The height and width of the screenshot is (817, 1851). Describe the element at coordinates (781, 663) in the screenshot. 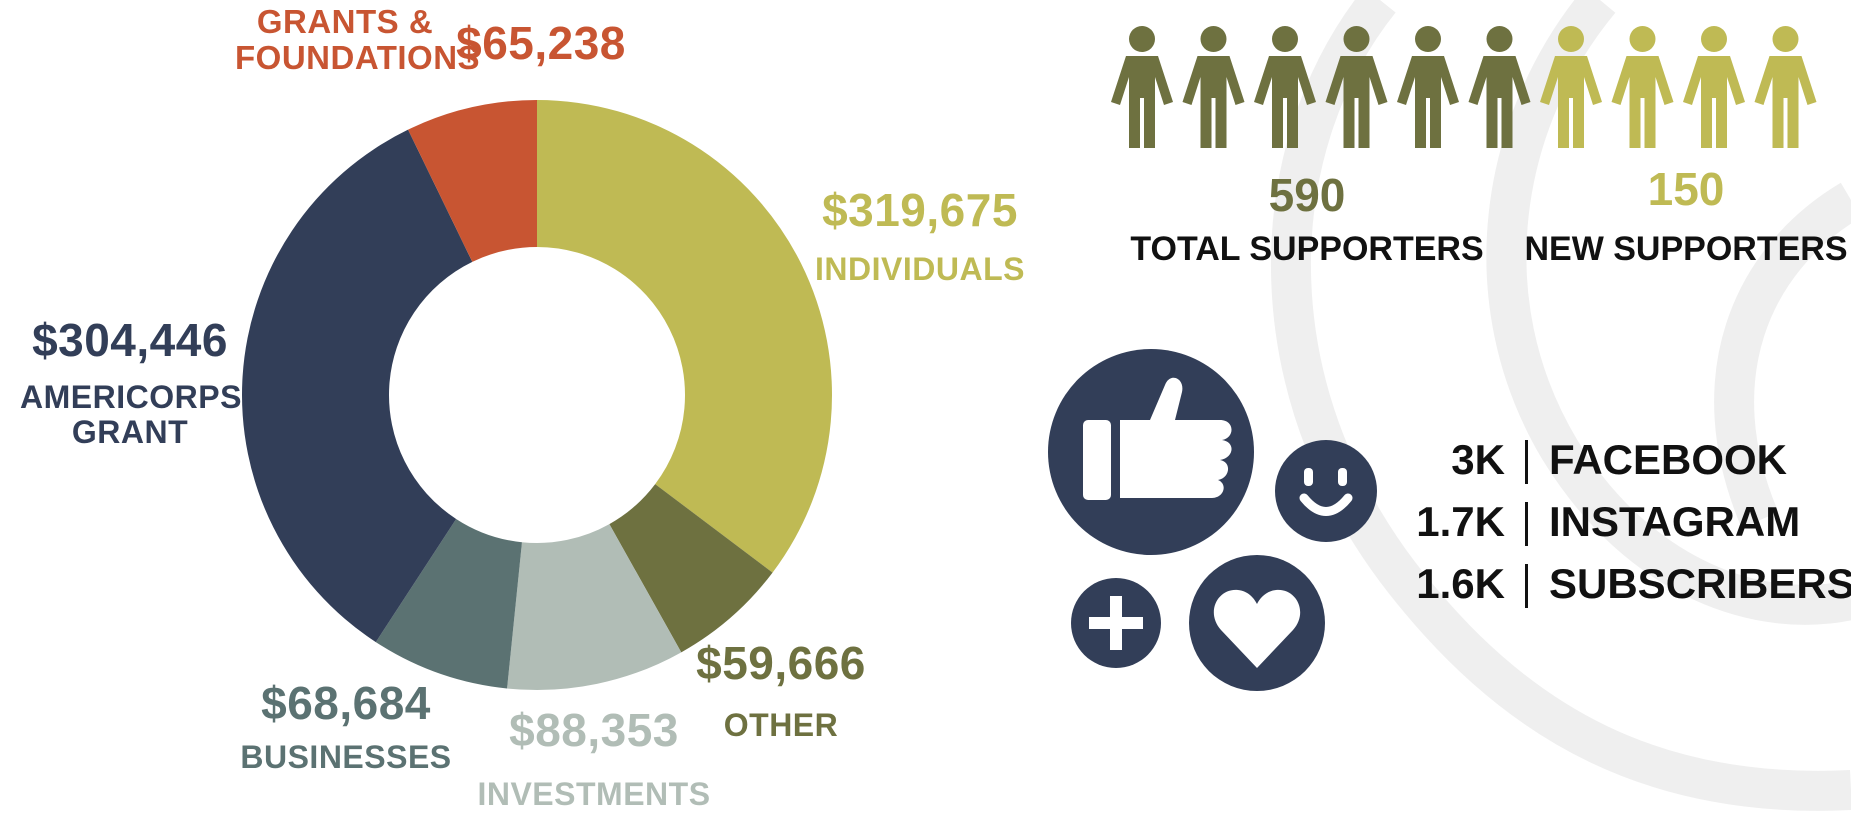

I see `slice-value: $59,666` at that location.